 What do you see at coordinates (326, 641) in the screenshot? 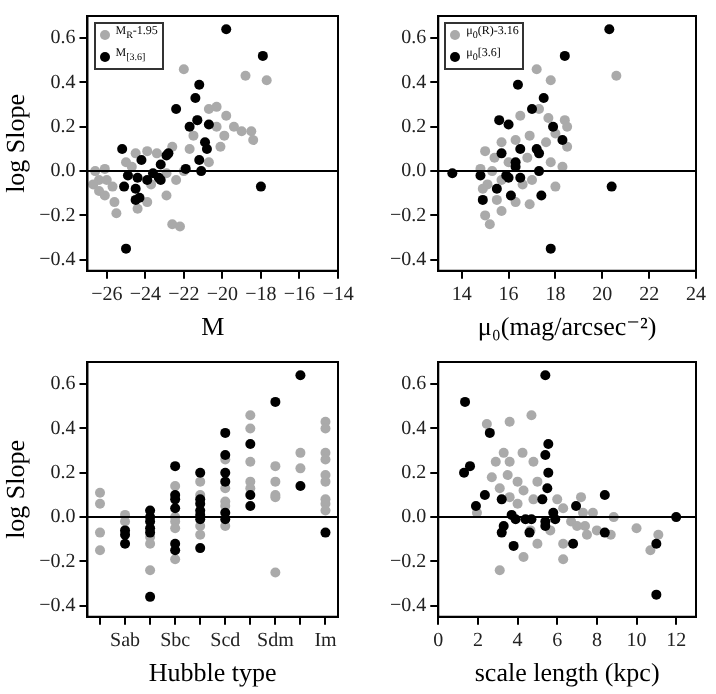
I see `x-tick-label: Im` at bounding box center [326, 641].